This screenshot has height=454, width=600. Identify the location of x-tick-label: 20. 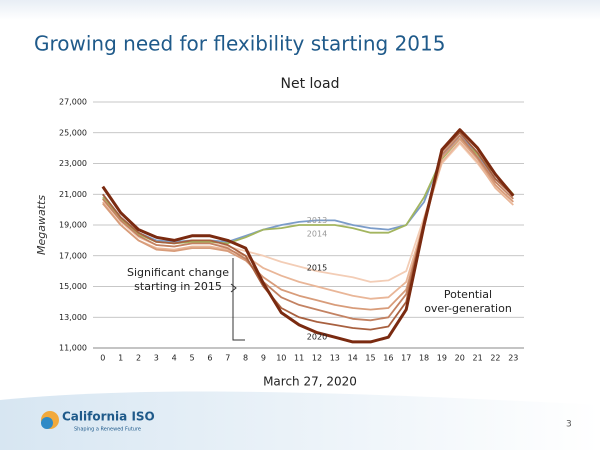
(460, 358).